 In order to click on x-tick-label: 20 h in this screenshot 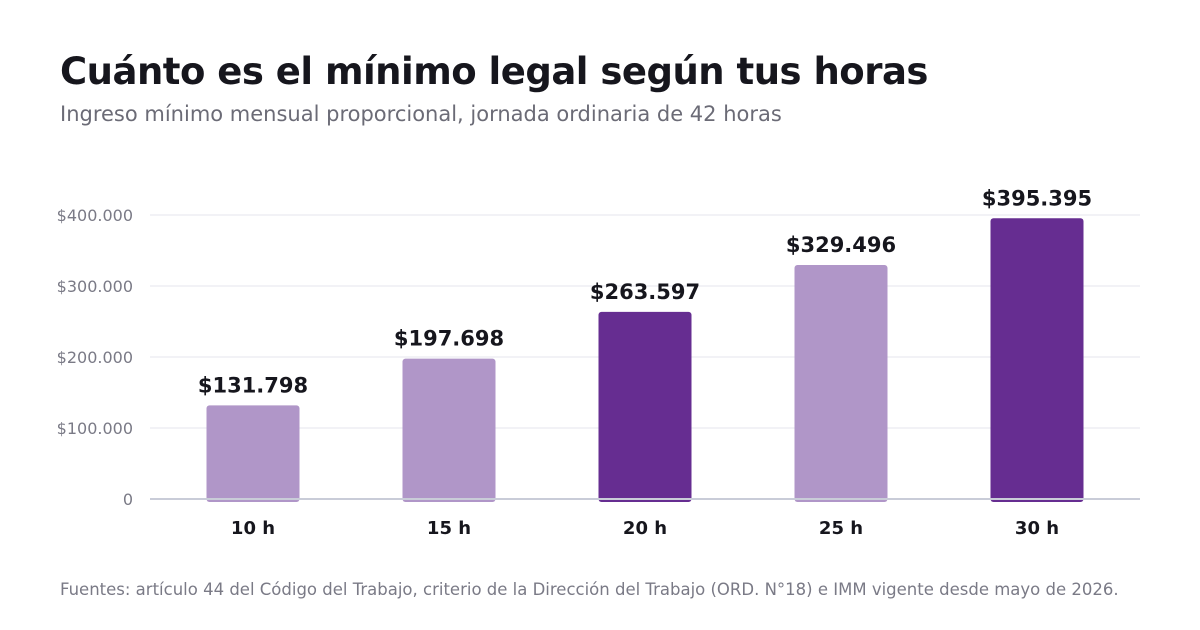, I will do `click(645, 528)`.